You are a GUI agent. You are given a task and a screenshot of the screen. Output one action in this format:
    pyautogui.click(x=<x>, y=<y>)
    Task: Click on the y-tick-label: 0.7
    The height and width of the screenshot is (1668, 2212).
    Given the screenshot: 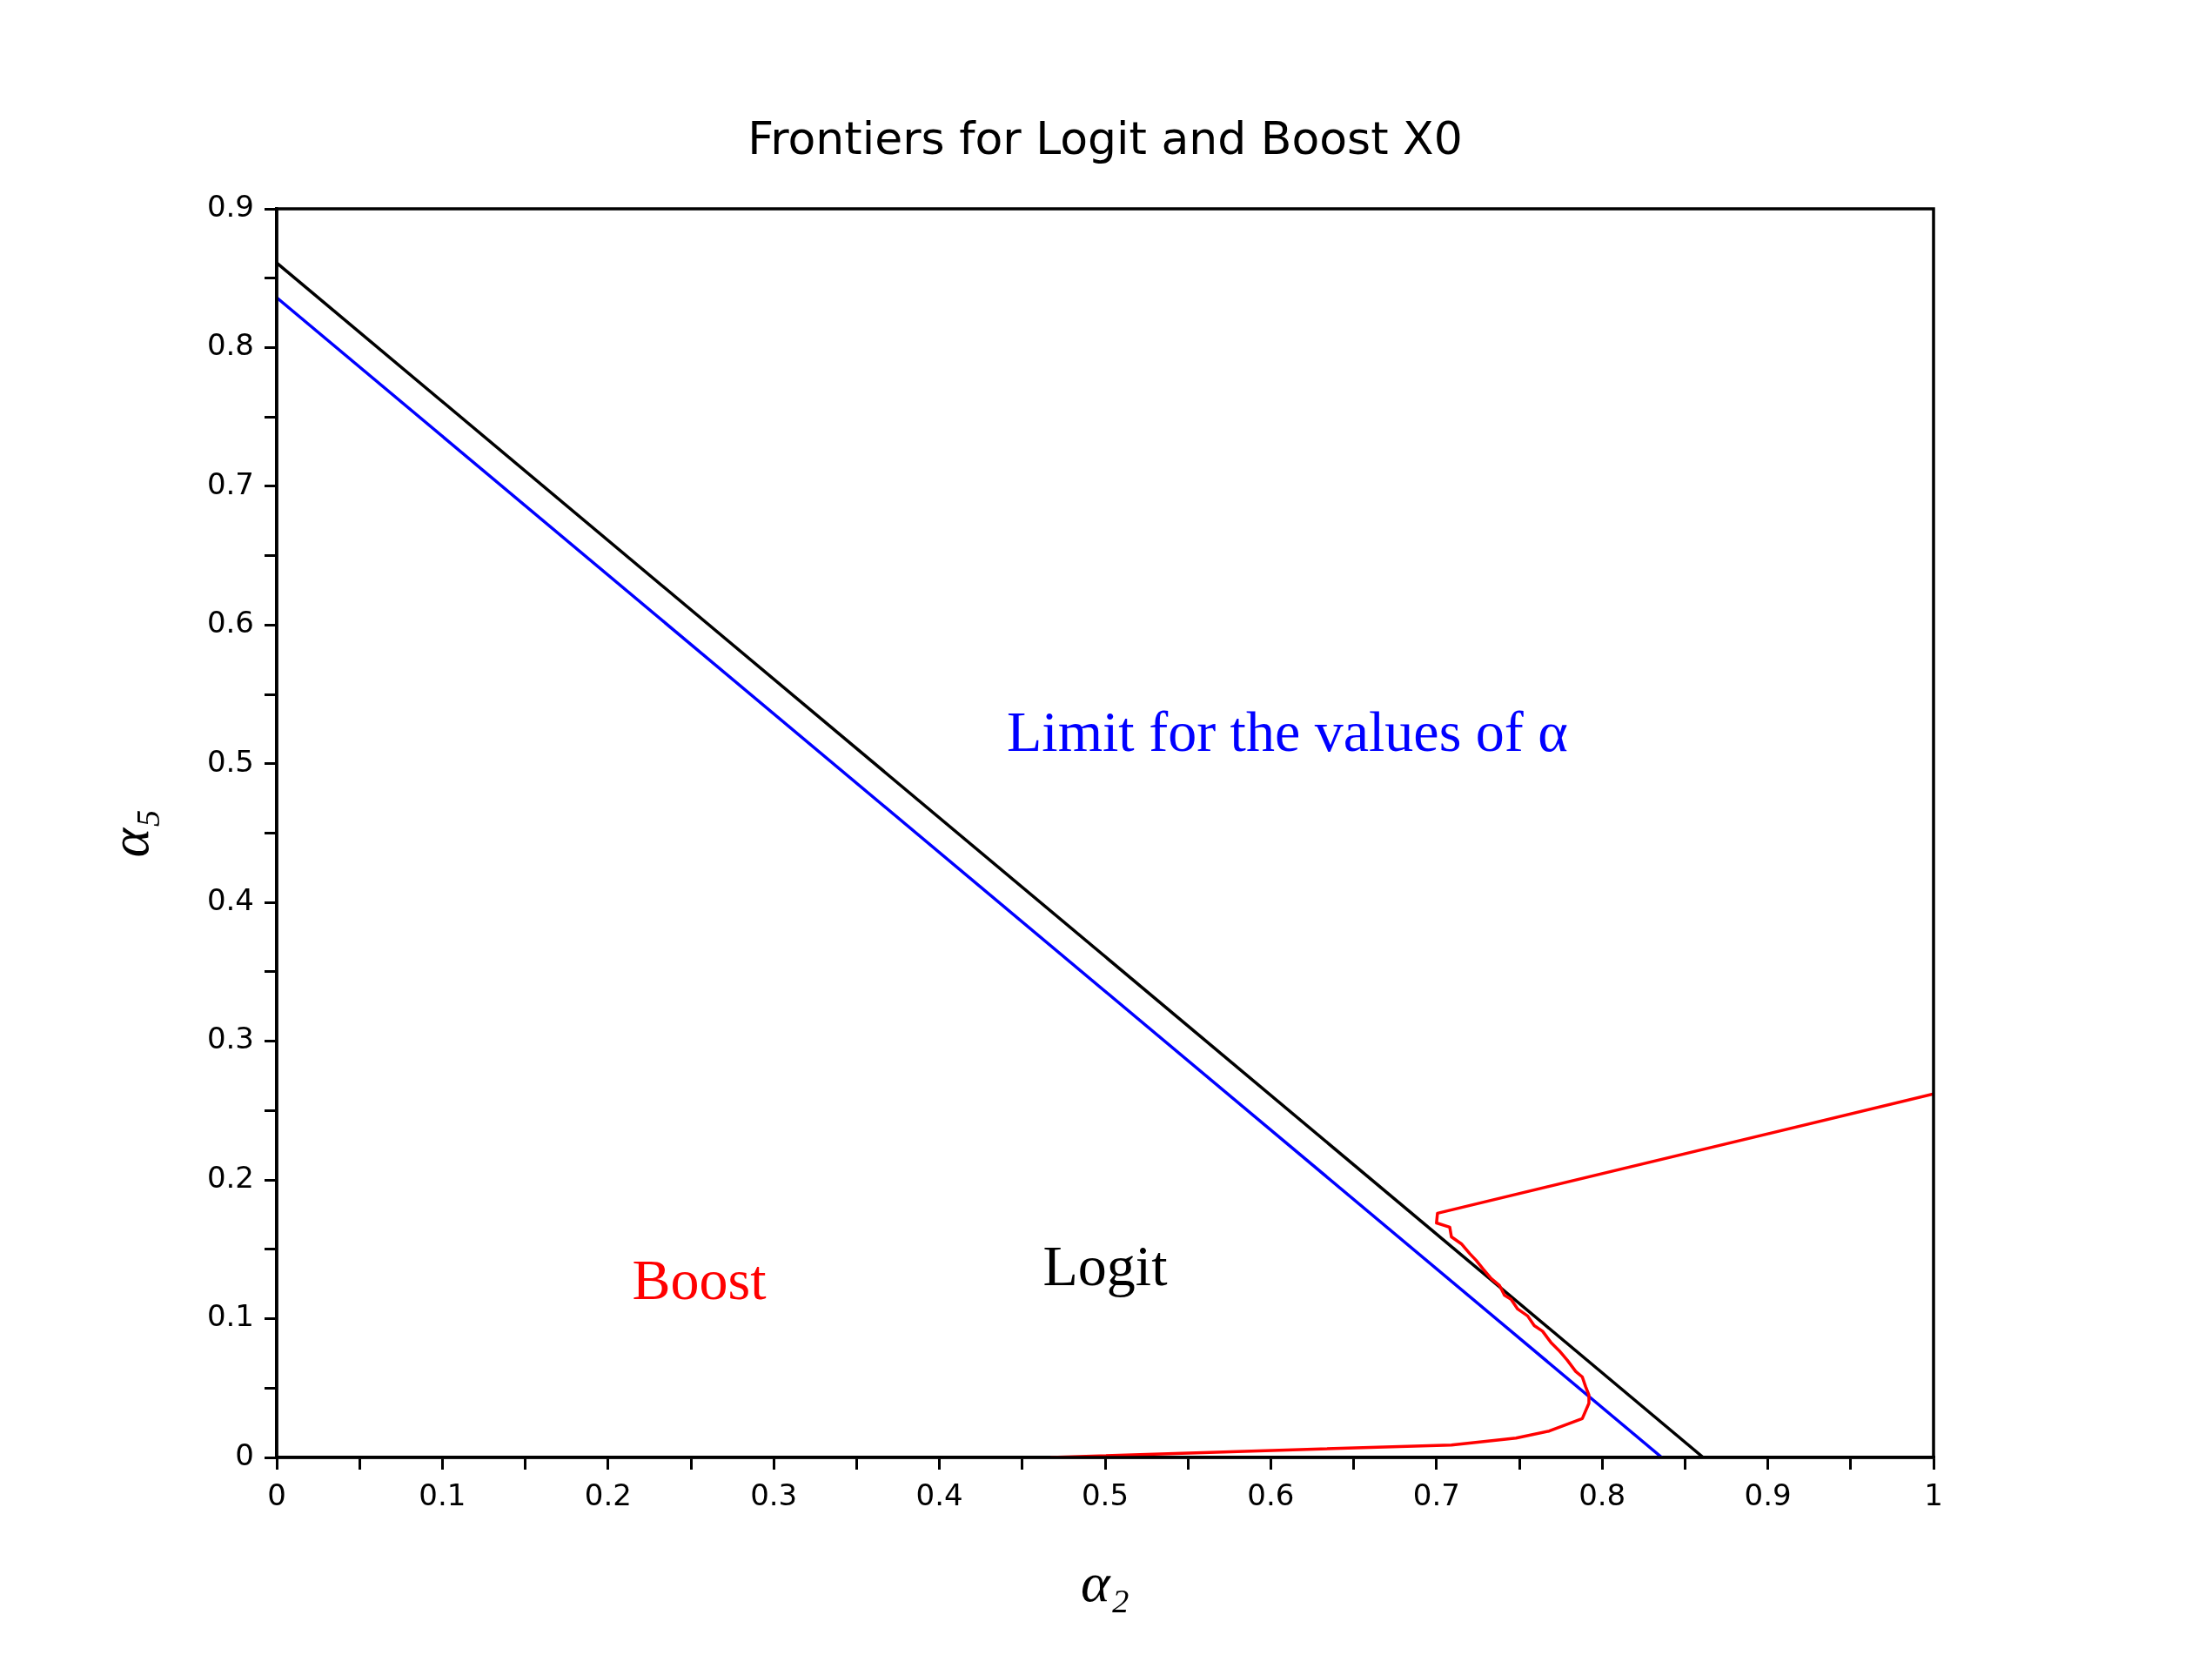 What is the action you would take?
    pyautogui.click(x=230, y=483)
    